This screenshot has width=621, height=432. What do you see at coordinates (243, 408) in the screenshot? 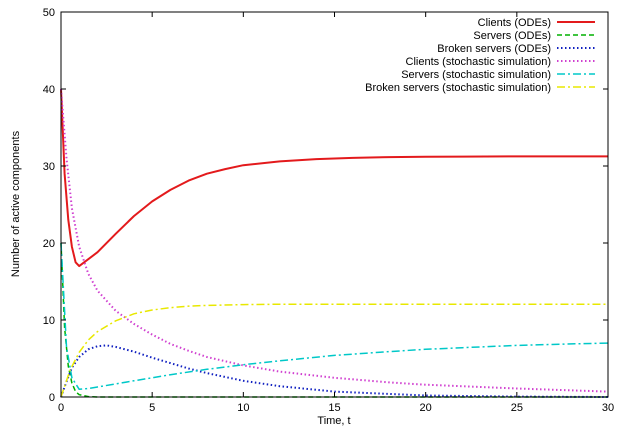
I see `x-tick-label: 10` at bounding box center [243, 408].